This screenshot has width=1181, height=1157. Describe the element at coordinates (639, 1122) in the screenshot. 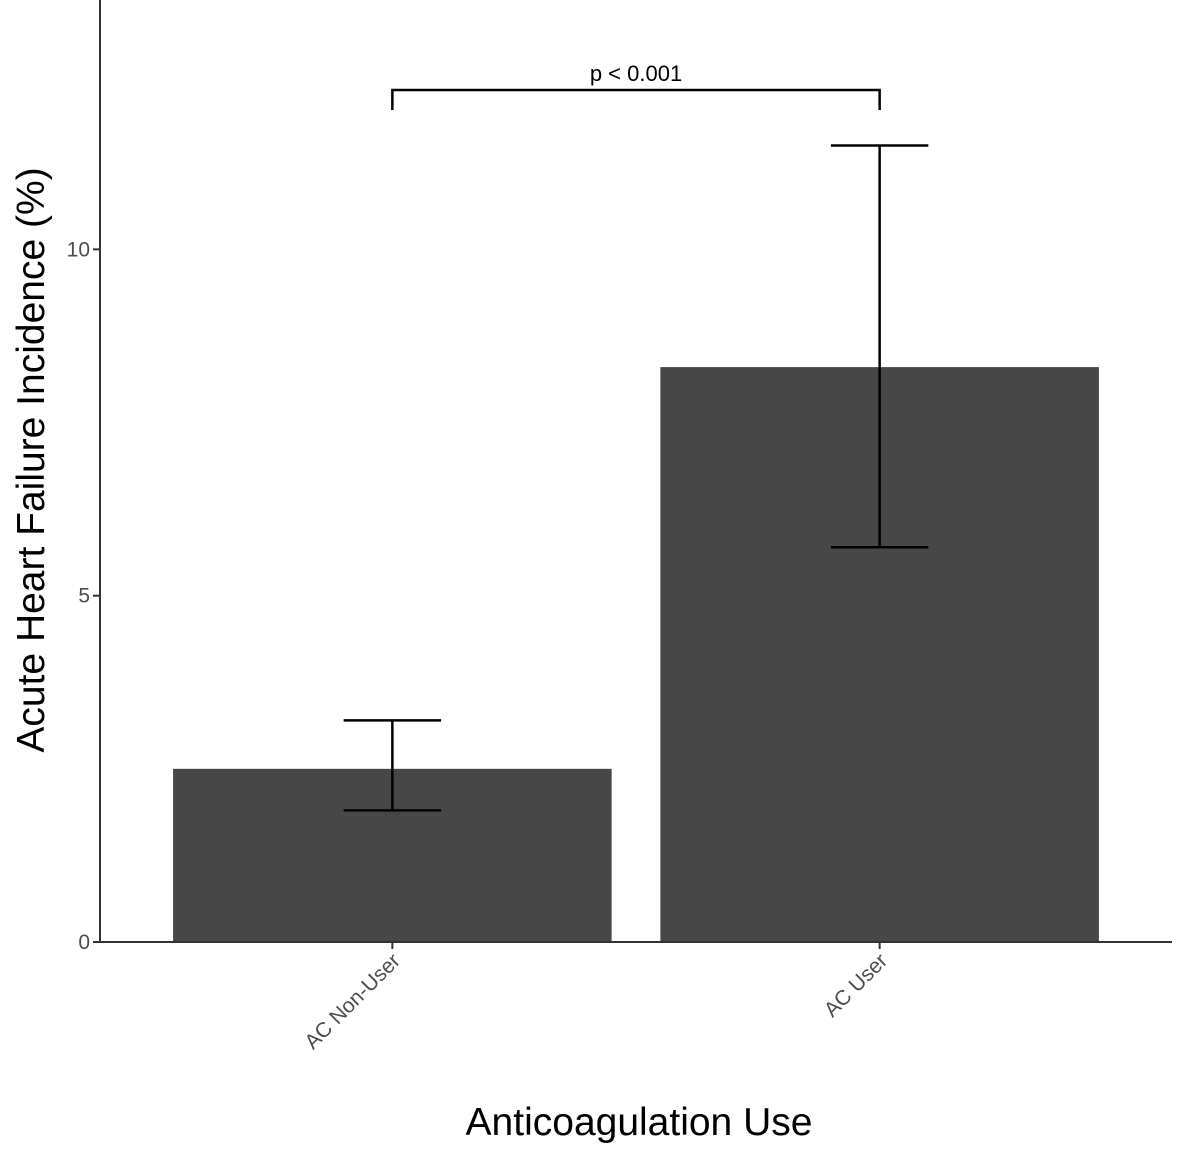

I see `x-axis-title: Anticoagulation Use` at that location.